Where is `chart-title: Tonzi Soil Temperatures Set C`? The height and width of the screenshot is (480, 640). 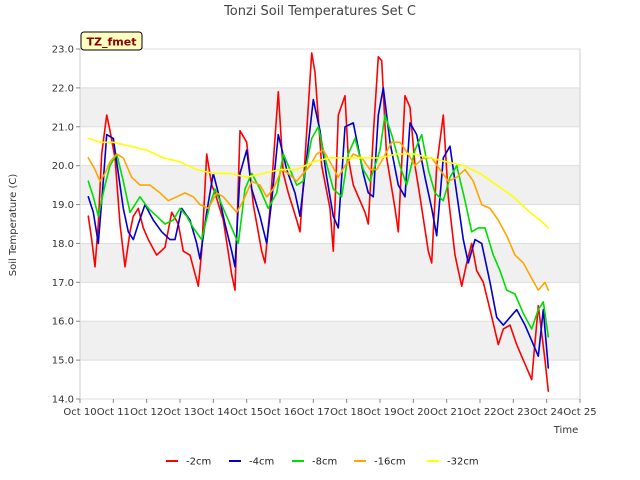 chart-title: Tonzi Soil Temperatures Set C is located at coordinates (319, 11).